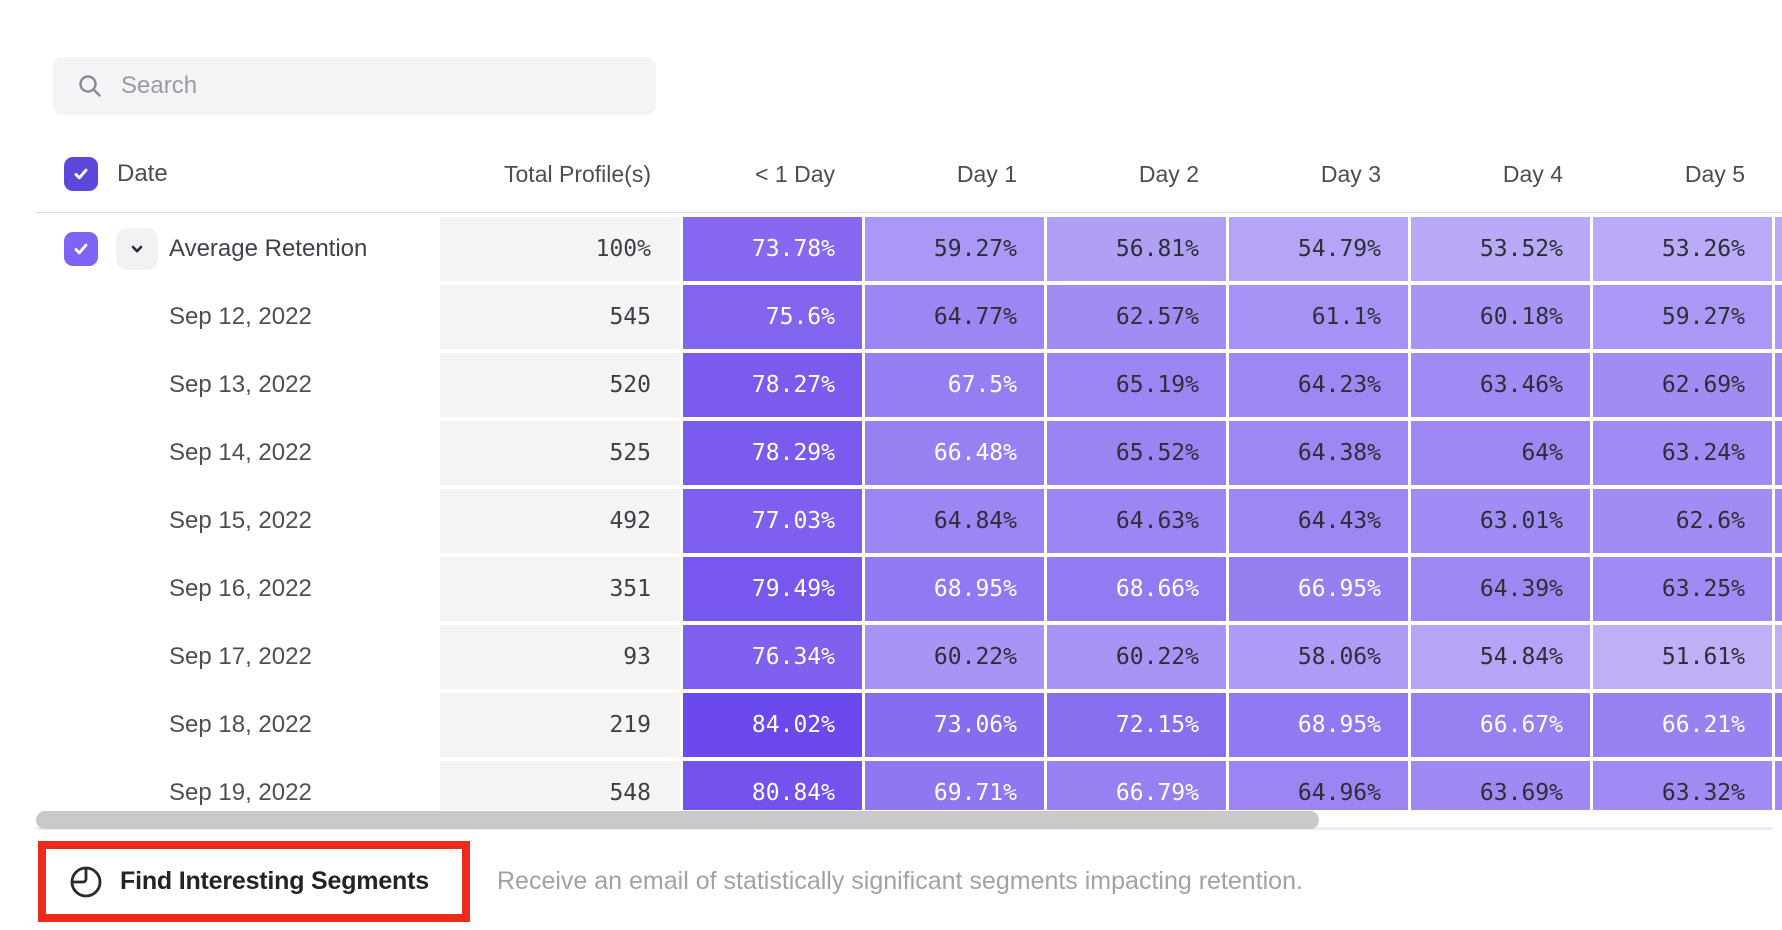 The image size is (1782, 930). Describe the element at coordinates (772, 385) in the screenshot. I see `retention-value-cell: 78.27%` at that location.